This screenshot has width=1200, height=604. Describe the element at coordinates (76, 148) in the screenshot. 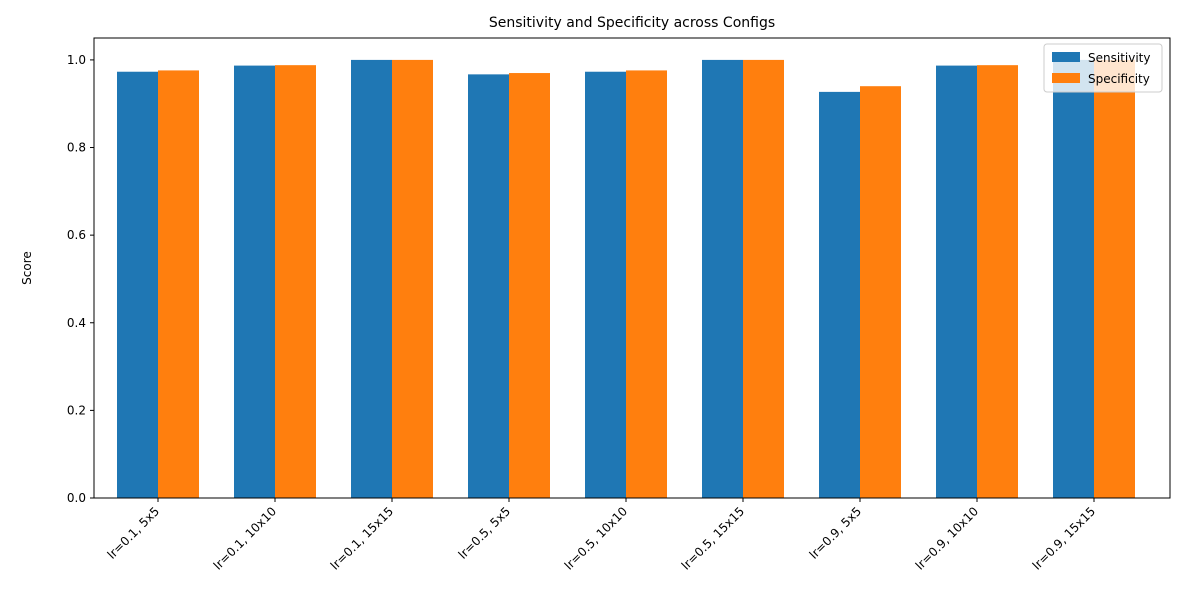

I see `y-tick-label: 0.8` at that location.